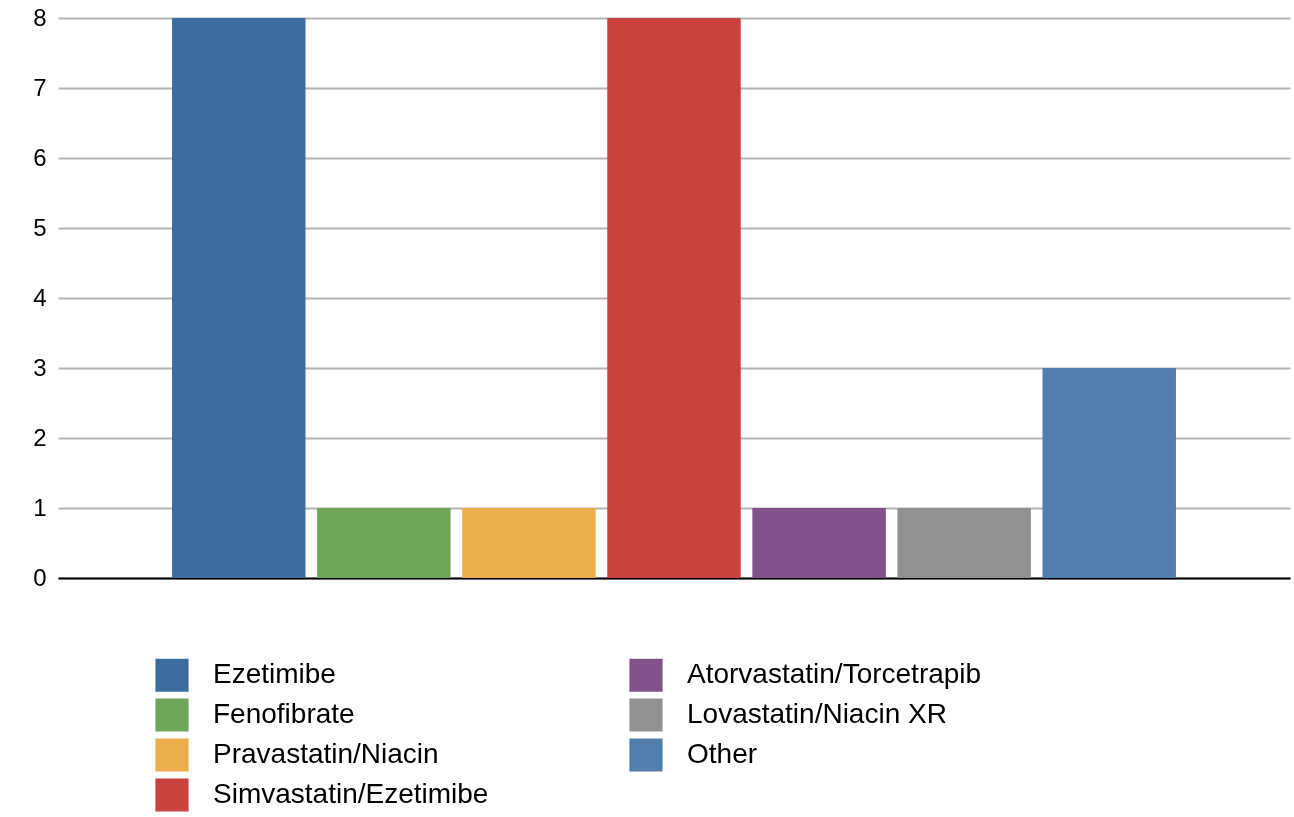  Describe the element at coordinates (40, 367) in the screenshot. I see `y-tick-label: 3` at that location.